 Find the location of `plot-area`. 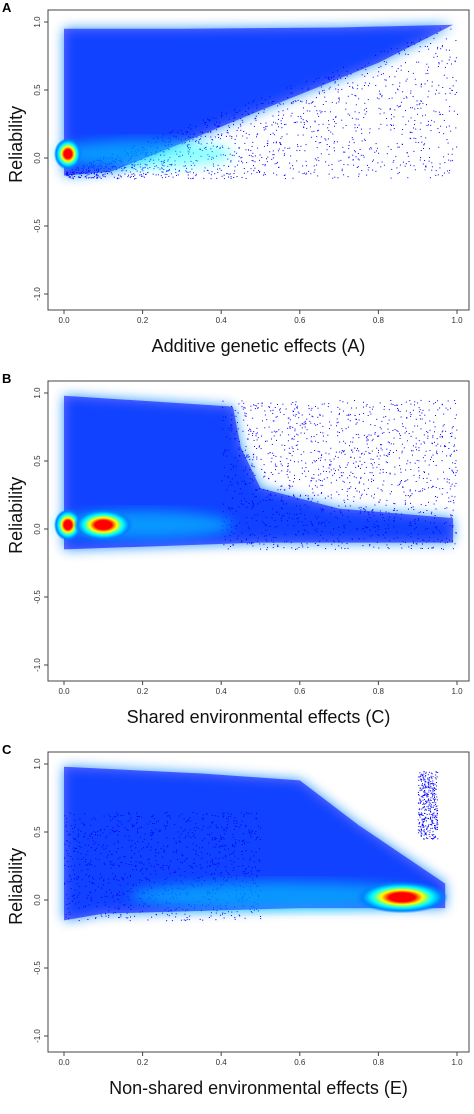

plot-area is located at coordinates (255, 473).